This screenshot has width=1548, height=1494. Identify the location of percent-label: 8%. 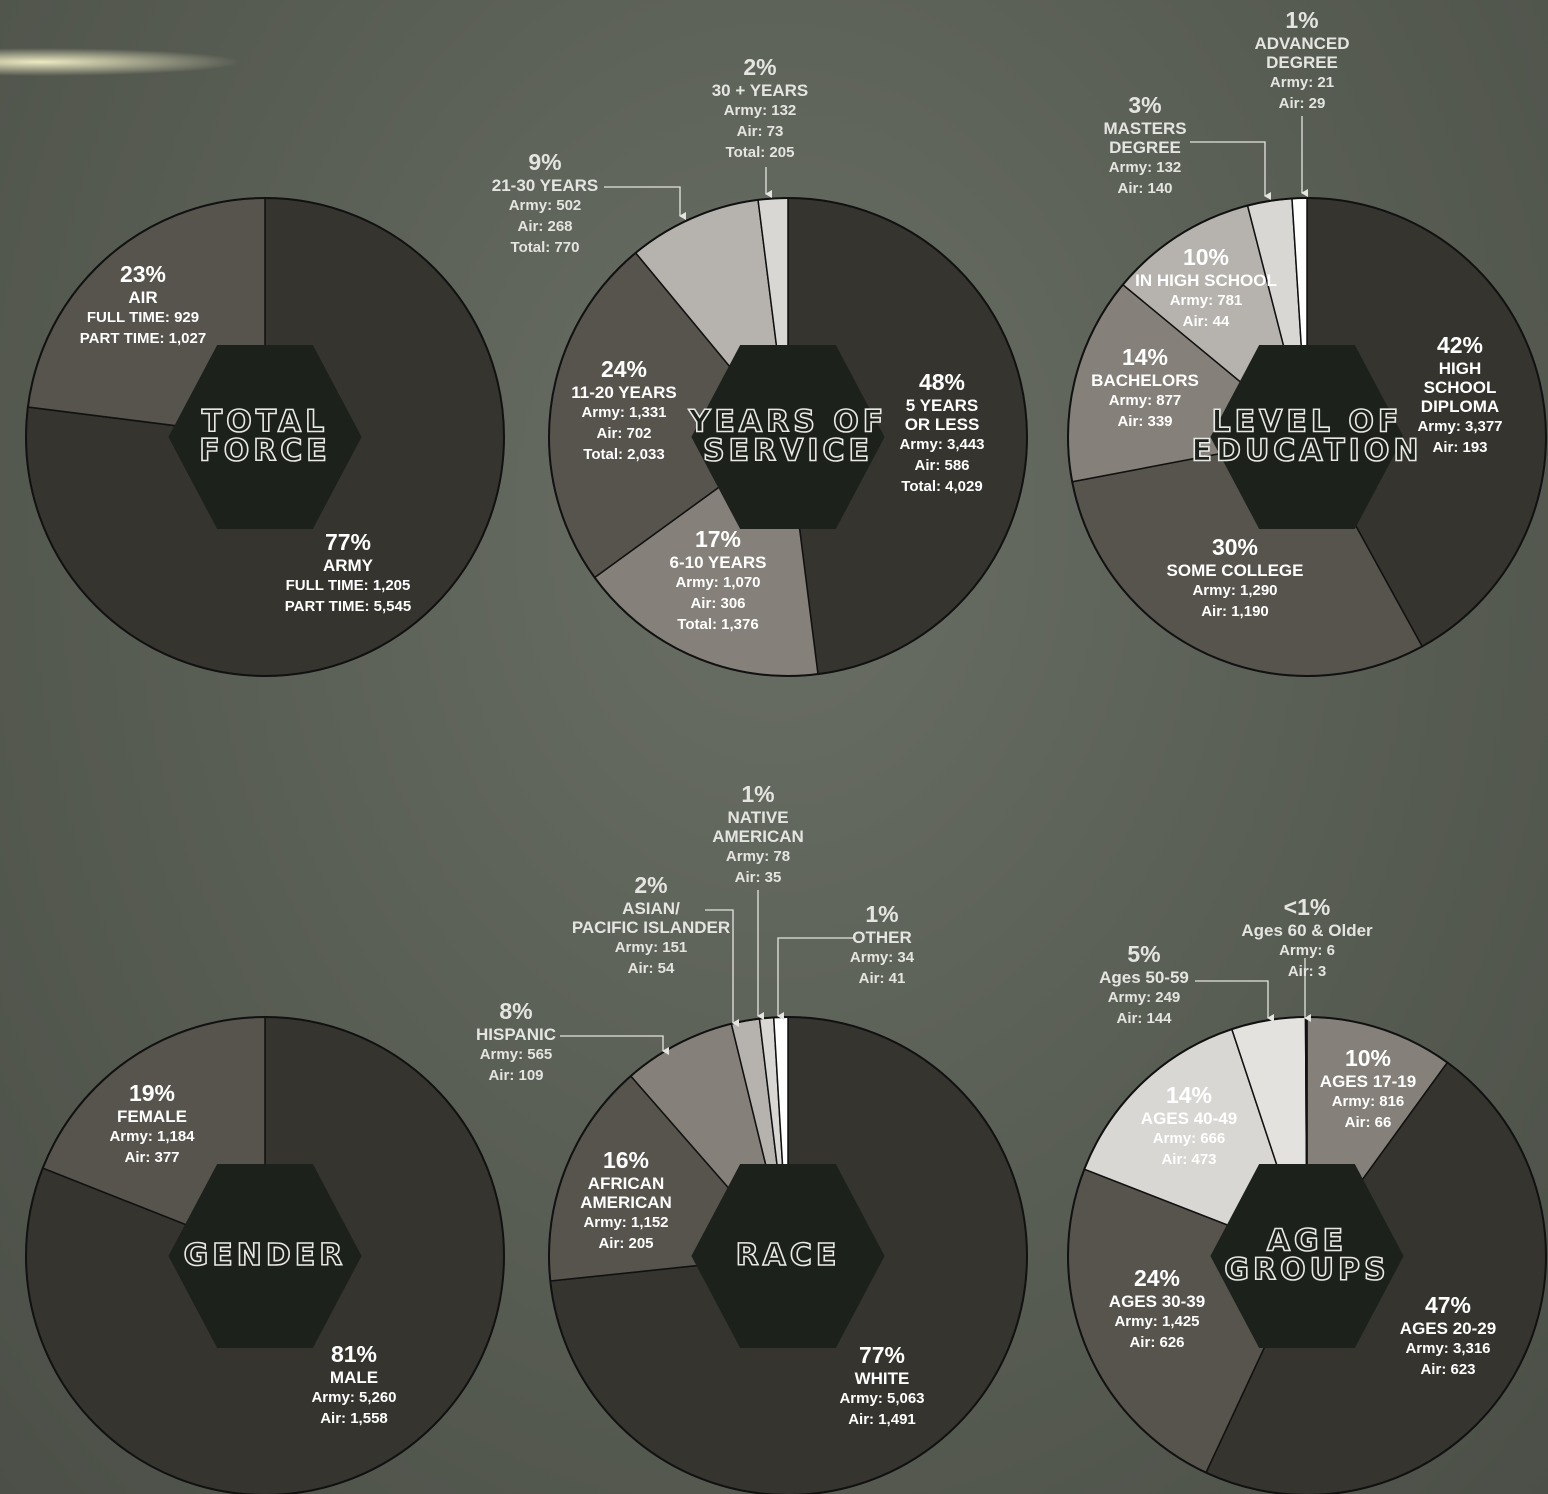
(516, 1011).